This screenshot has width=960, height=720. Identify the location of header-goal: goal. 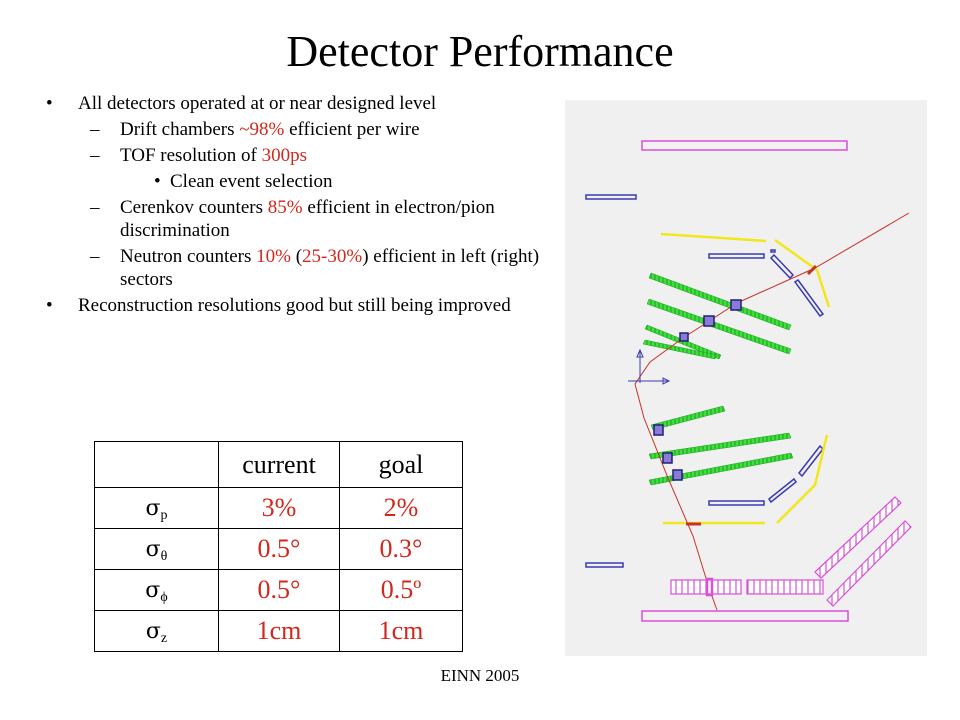
(401, 464).